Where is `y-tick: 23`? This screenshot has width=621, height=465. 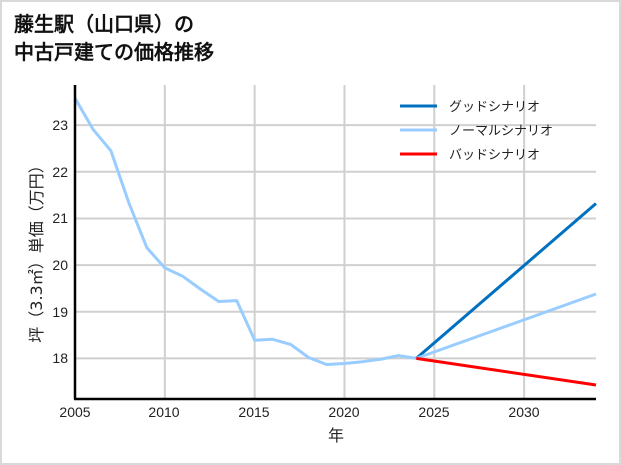 y-tick: 23 is located at coordinates (60, 125).